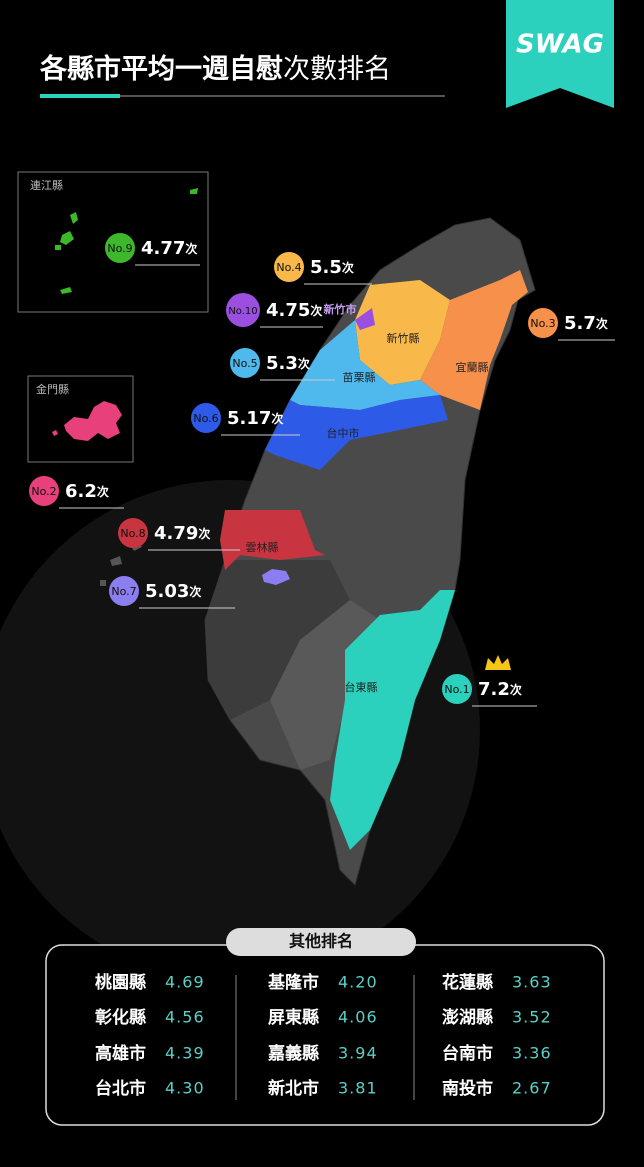 The image size is (644, 1167). I want to click on title: 各縣市平均一週自慰次數排名, so click(215, 69).